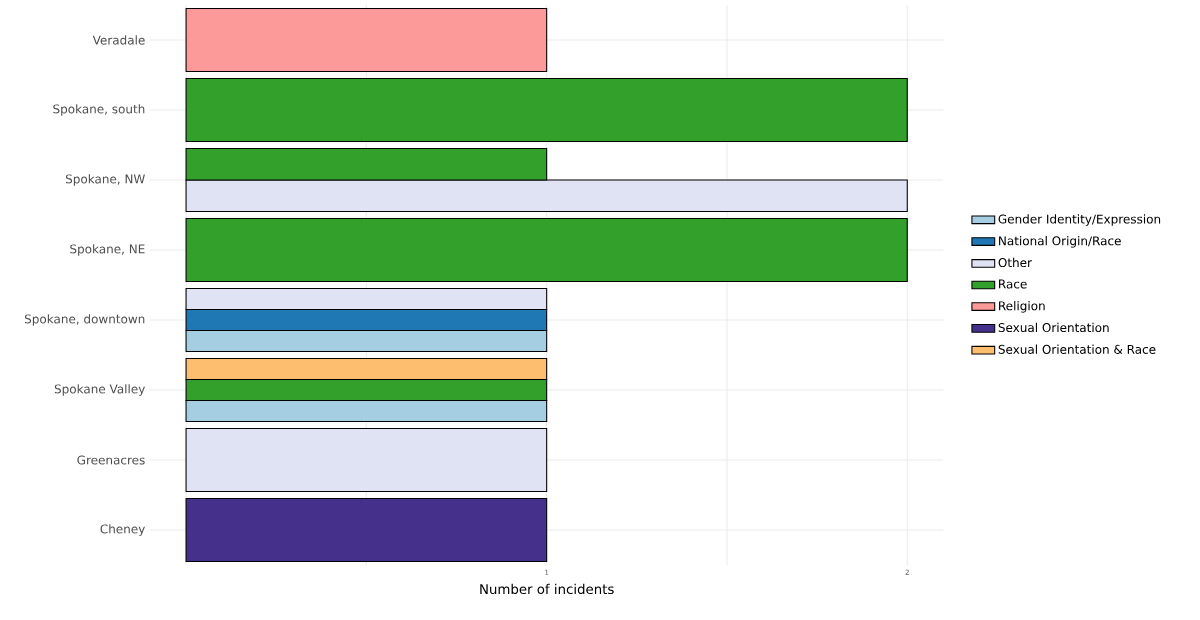  What do you see at coordinates (1079, 220) in the screenshot?
I see `legend-label: Gender Identity/Expression` at bounding box center [1079, 220].